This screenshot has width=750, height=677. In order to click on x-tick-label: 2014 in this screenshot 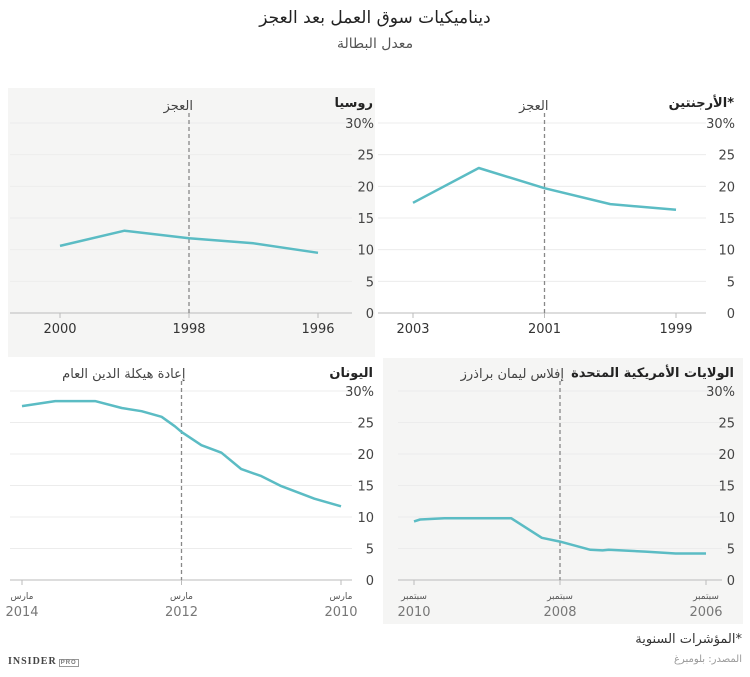, I will do `click(21, 612)`.